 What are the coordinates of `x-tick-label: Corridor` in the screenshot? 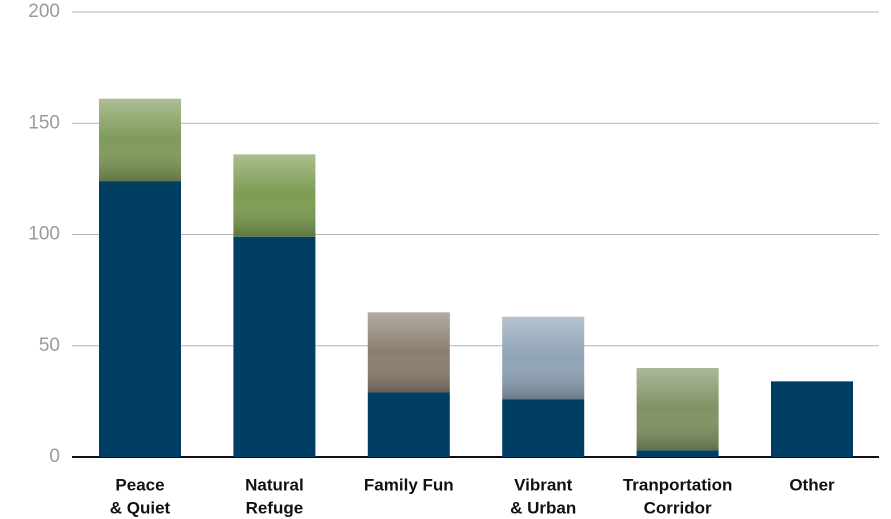 It's located at (678, 507).